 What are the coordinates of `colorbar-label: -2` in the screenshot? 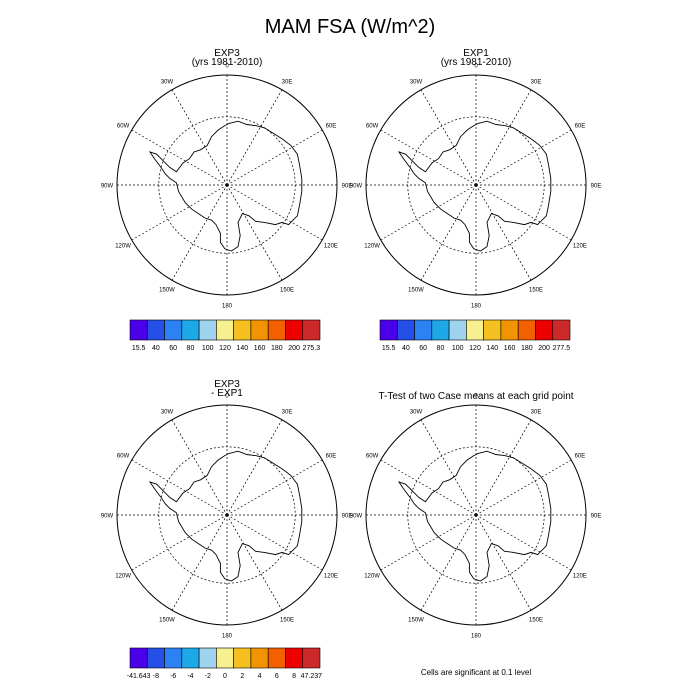 It's located at (208, 676).